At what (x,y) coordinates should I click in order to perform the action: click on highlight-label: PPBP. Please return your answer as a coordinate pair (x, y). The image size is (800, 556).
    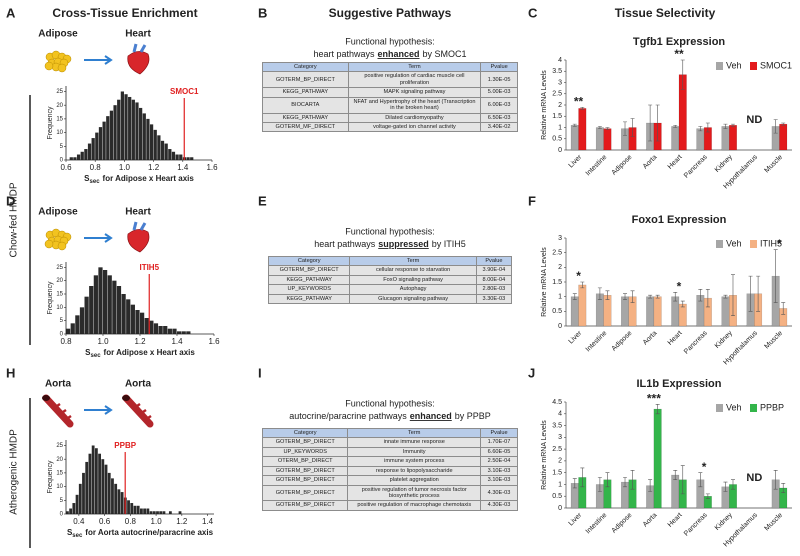
    Looking at the image, I should click on (125, 445).